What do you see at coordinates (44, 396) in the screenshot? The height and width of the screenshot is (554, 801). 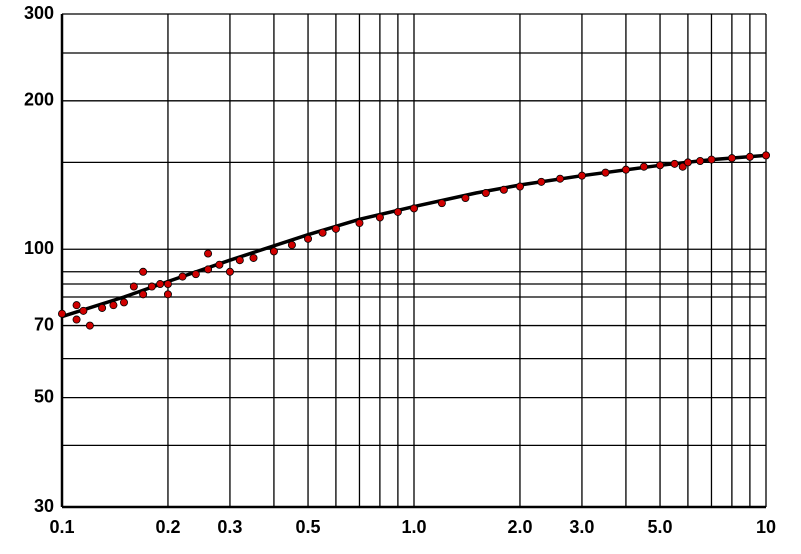 I see `y-tick-label: 50` at bounding box center [44, 396].